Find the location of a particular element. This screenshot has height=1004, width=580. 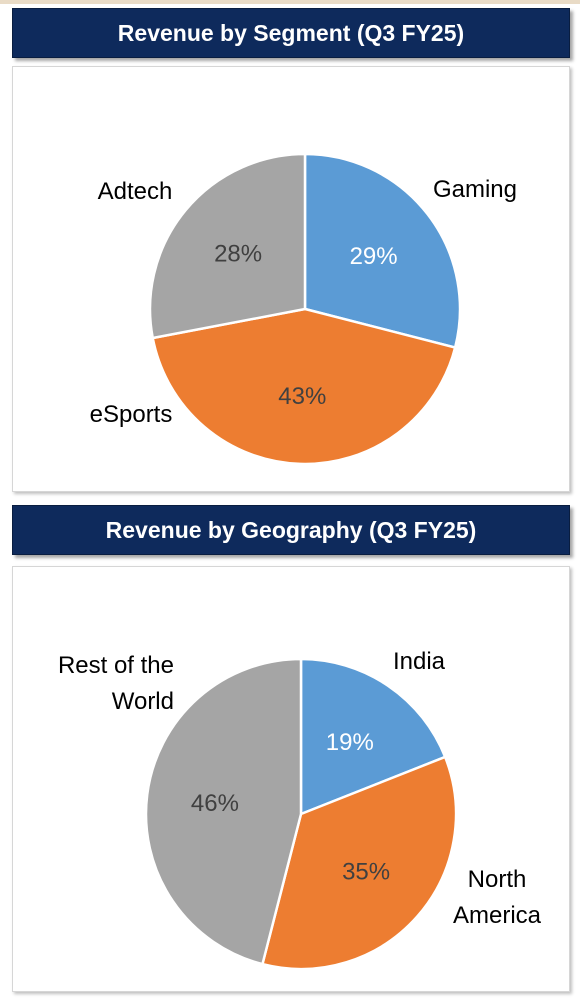

pie-data-label-esports: 43% is located at coordinates (302, 396).